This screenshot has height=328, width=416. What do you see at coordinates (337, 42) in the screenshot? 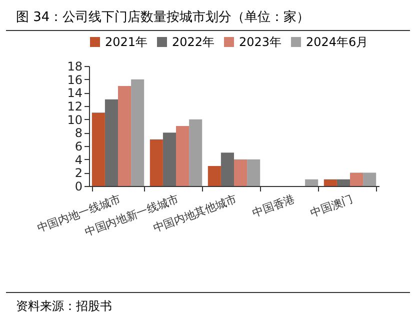
I see `legend-label: 2024年6月` at bounding box center [337, 42].